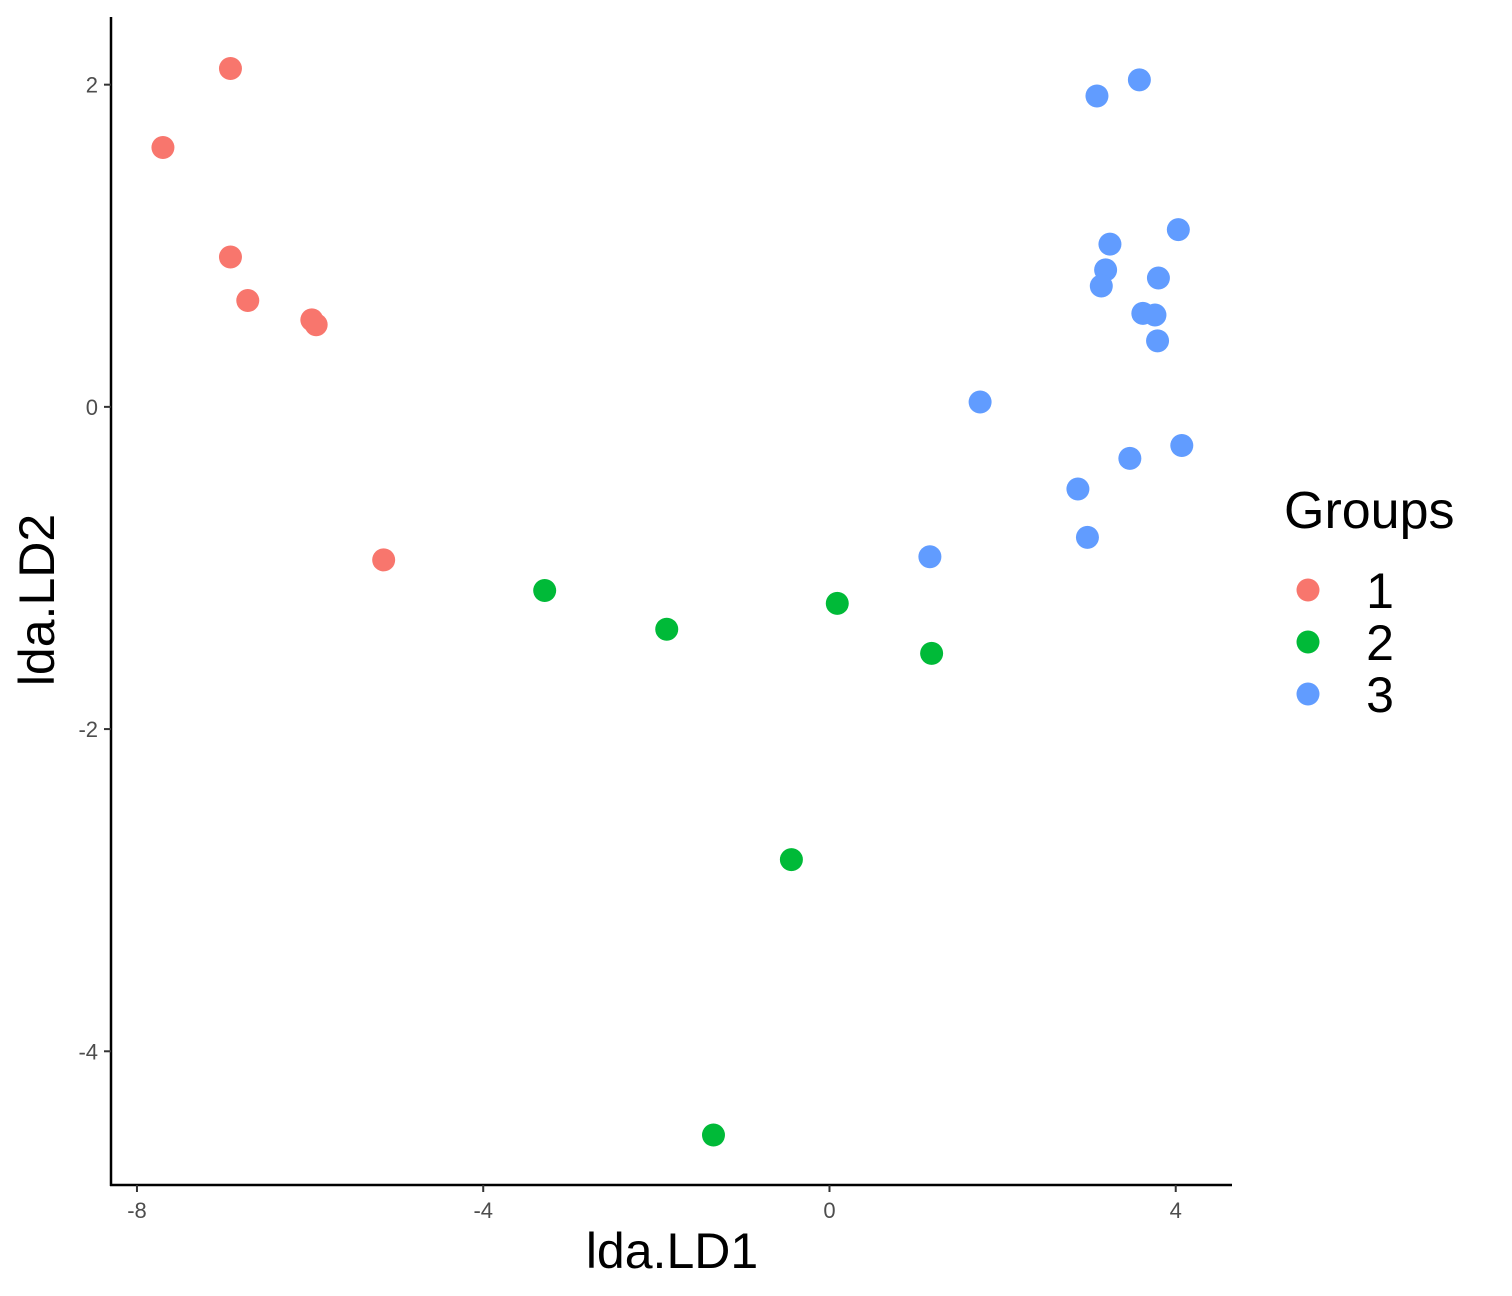  What do you see at coordinates (1380, 695) in the screenshot?
I see `legend-label-3: 3` at bounding box center [1380, 695].